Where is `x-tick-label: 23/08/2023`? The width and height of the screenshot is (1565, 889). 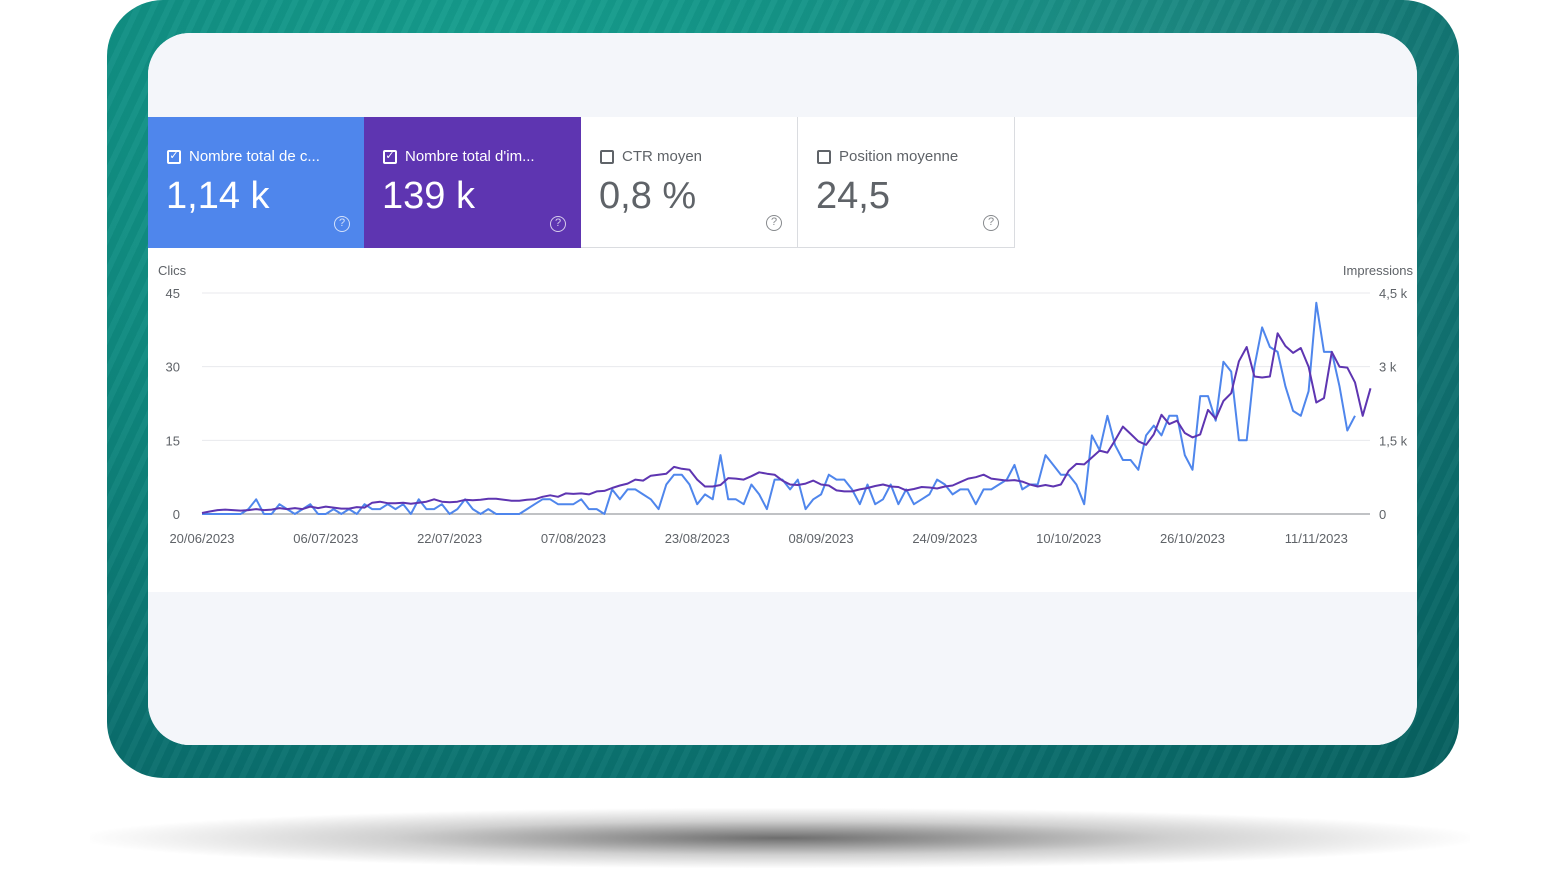
x-tick-label: 23/08/2023 is located at coordinates (697, 538).